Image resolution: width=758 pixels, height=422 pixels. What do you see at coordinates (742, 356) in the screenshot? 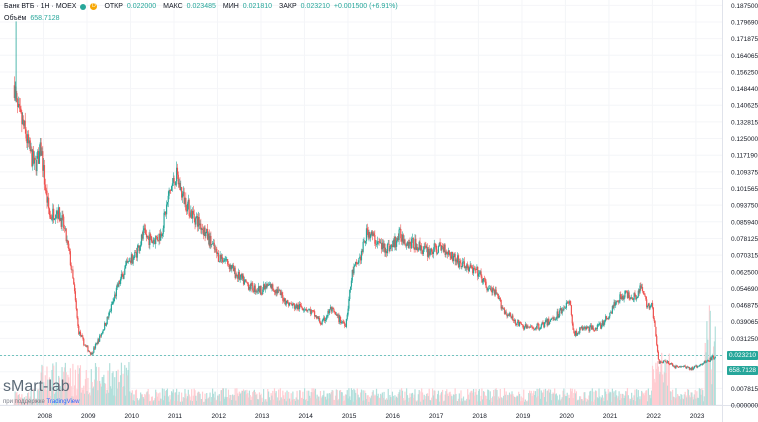
I see `last-price-tag: 0.023210` at bounding box center [742, 356].